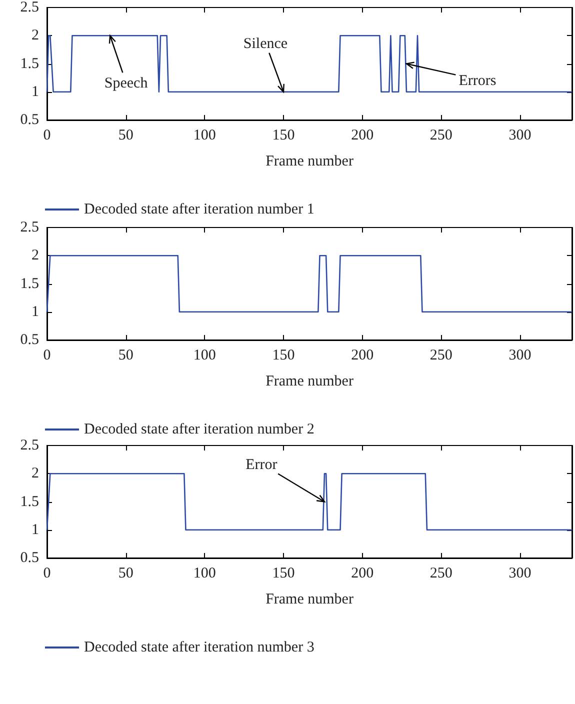 The image size is (575, 704). Describe the element at coordinates (199, 430) in the screenshot. I see `legend-label: Decoded state after iteration number 2` at that location.